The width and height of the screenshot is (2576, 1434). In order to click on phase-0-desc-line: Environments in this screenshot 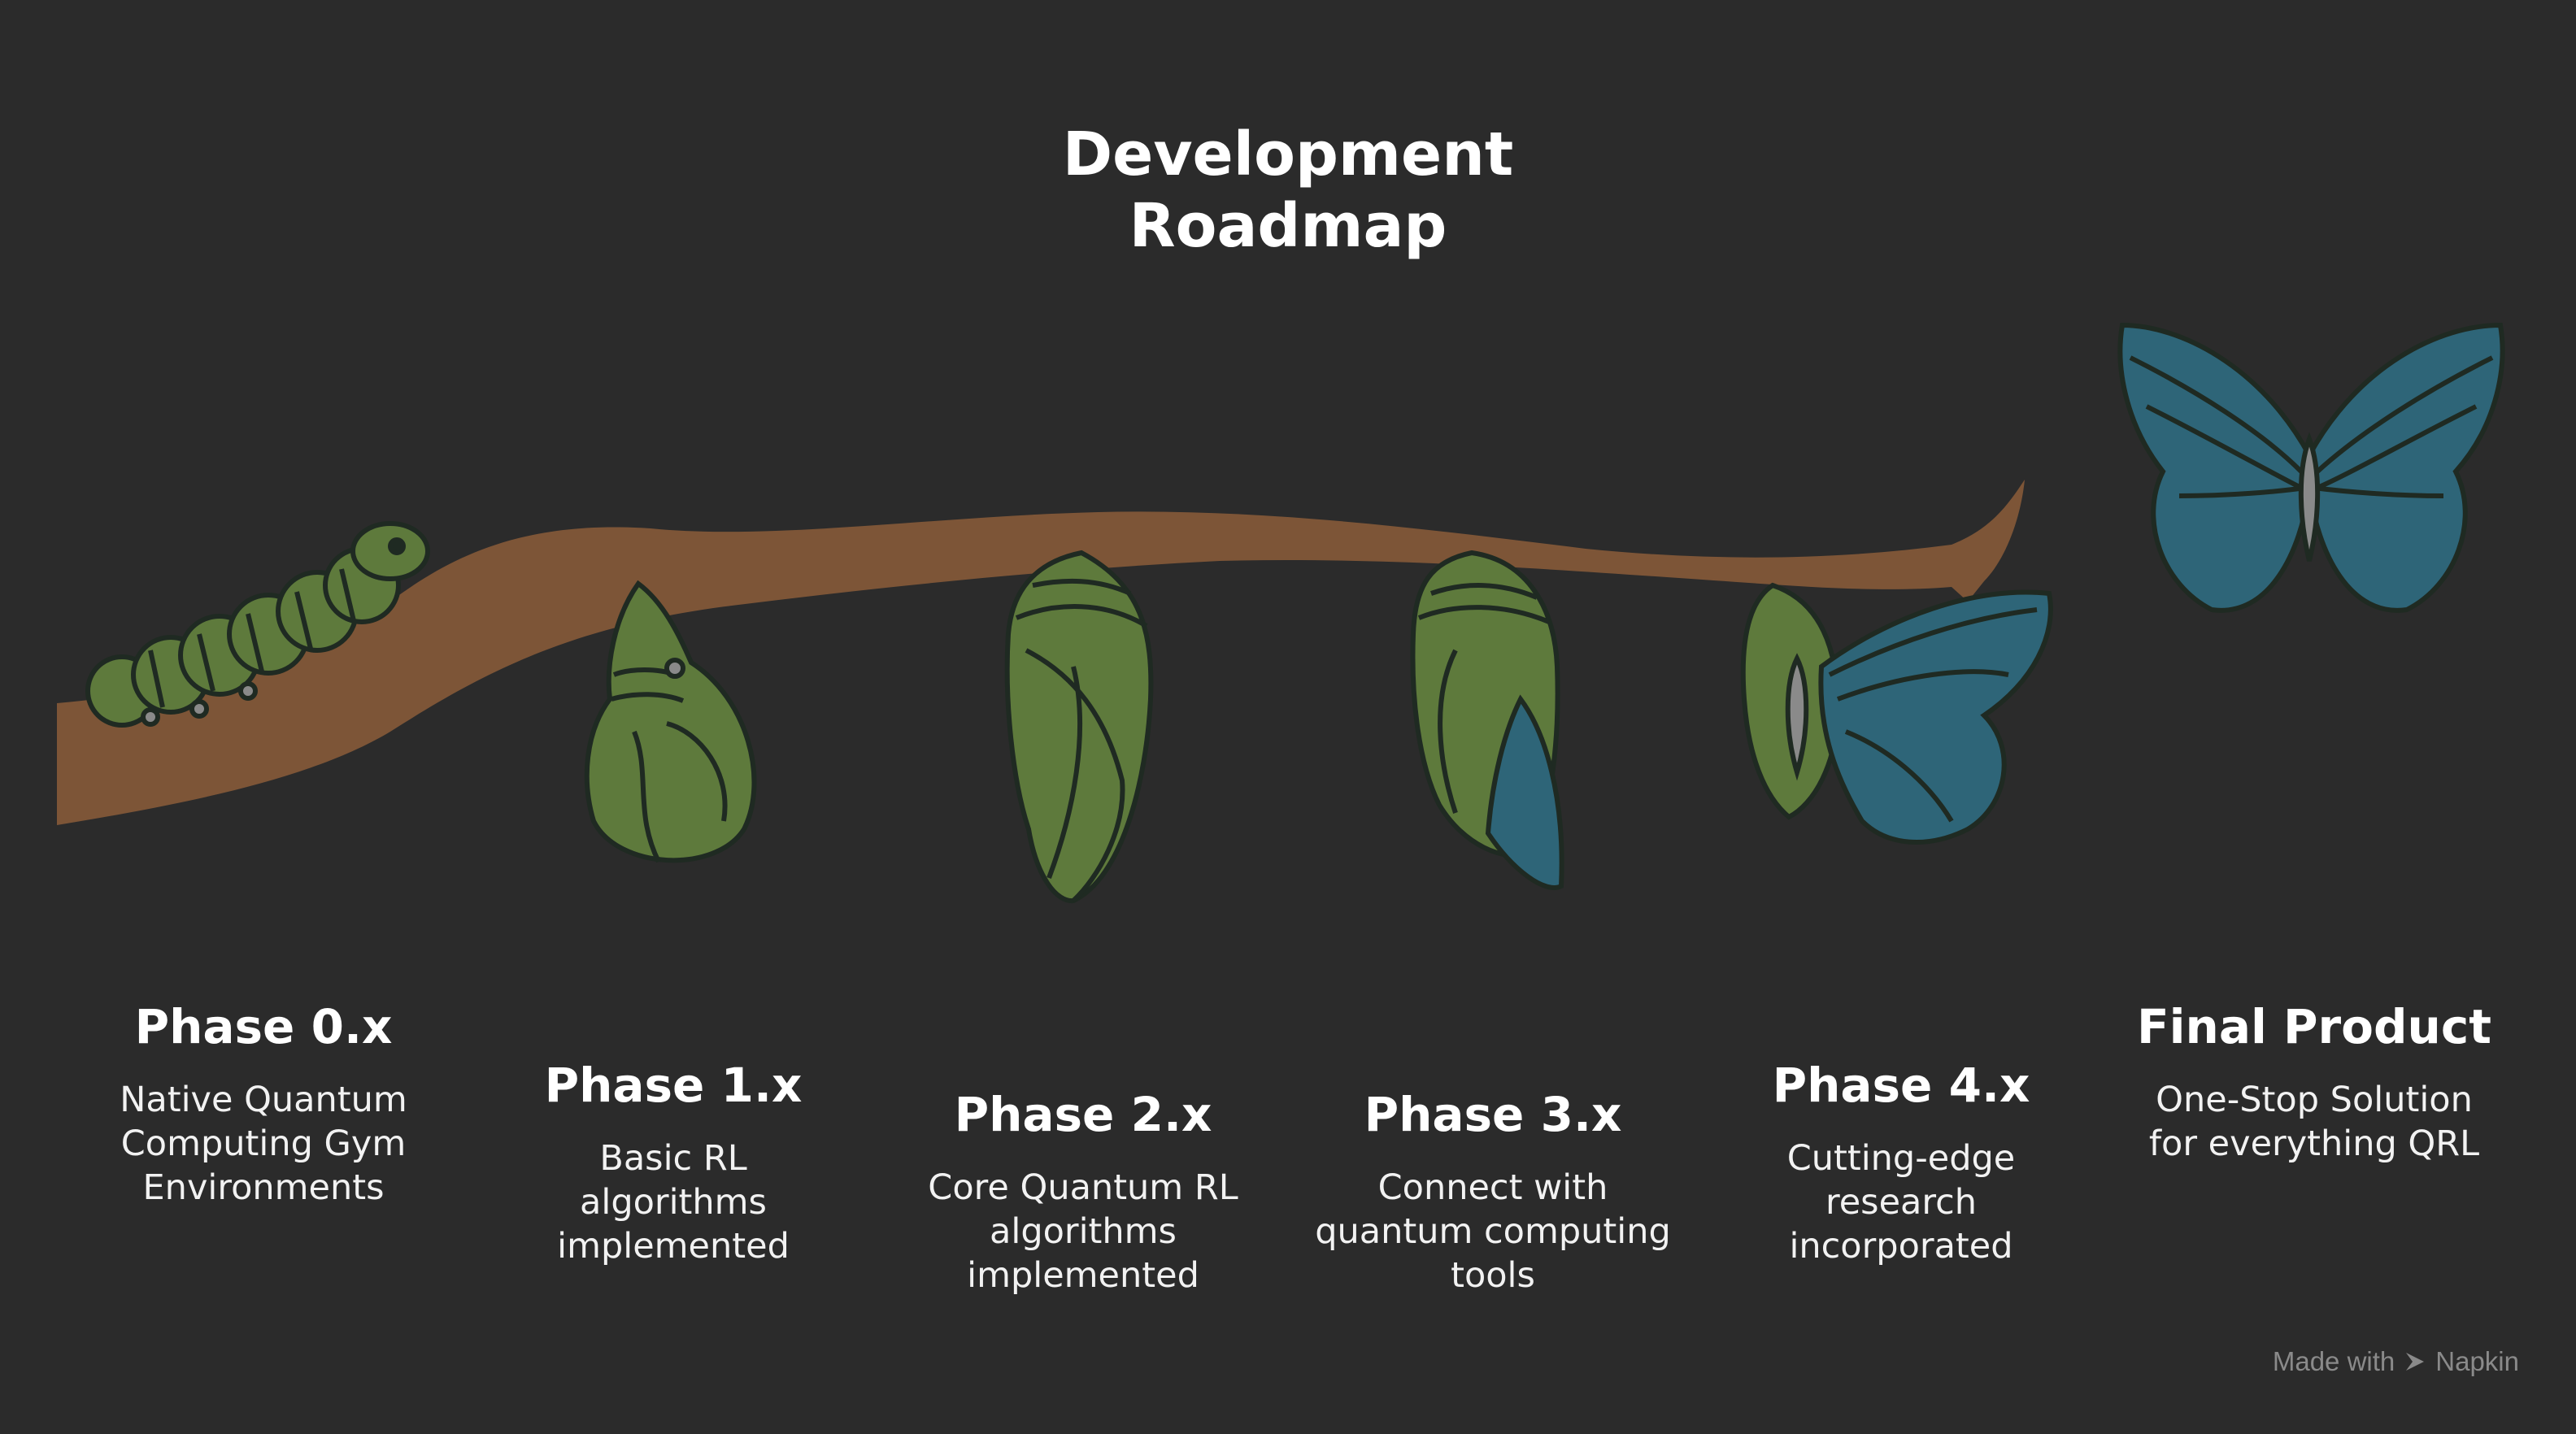, I will do `click(264, 1187)`.